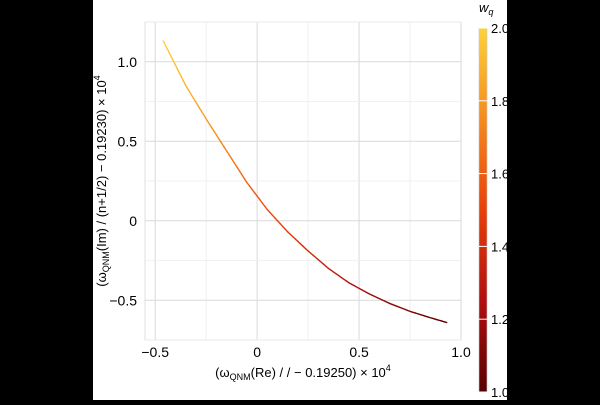 This screenshot has width=600, height=405. Describe the element at coordinates (499, 28) in the screenshot. I see `colorbar-tick-label: 2.0` at that location.